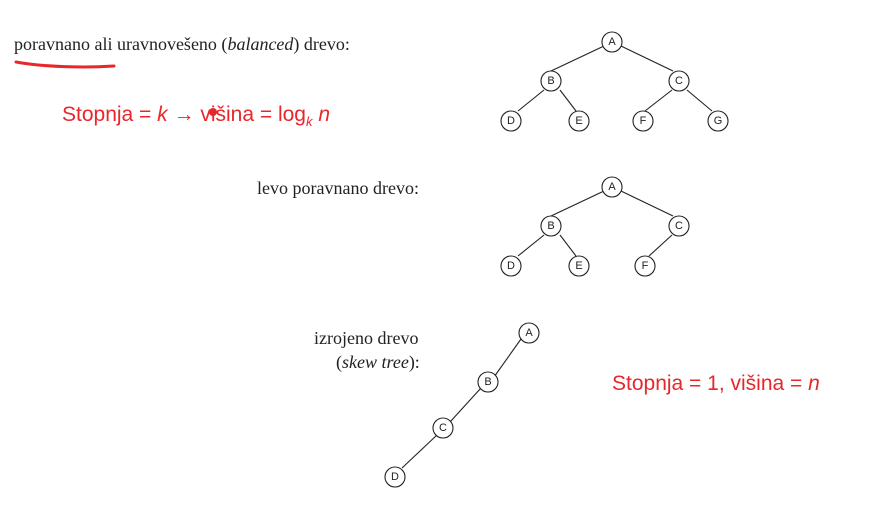 Image resolution: width=888 pixels, height=509 pixels. I want to click on arrow-icon: →, so click(184, 114).